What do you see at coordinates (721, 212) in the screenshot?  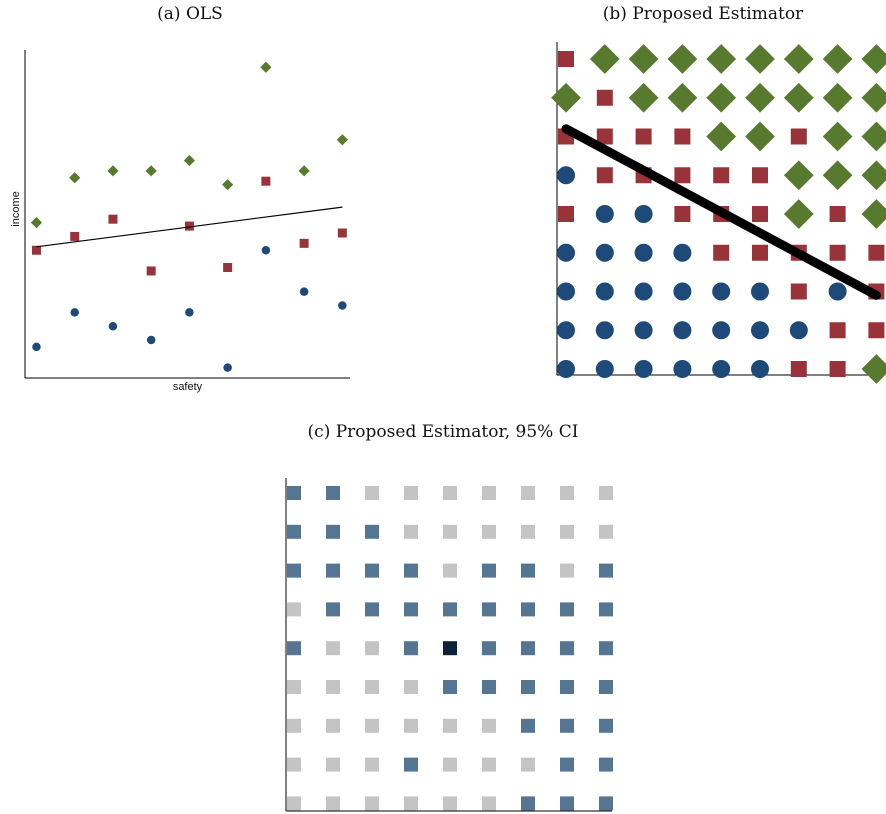 I see `estimator-fit-line` at bounding box center [721, 212].